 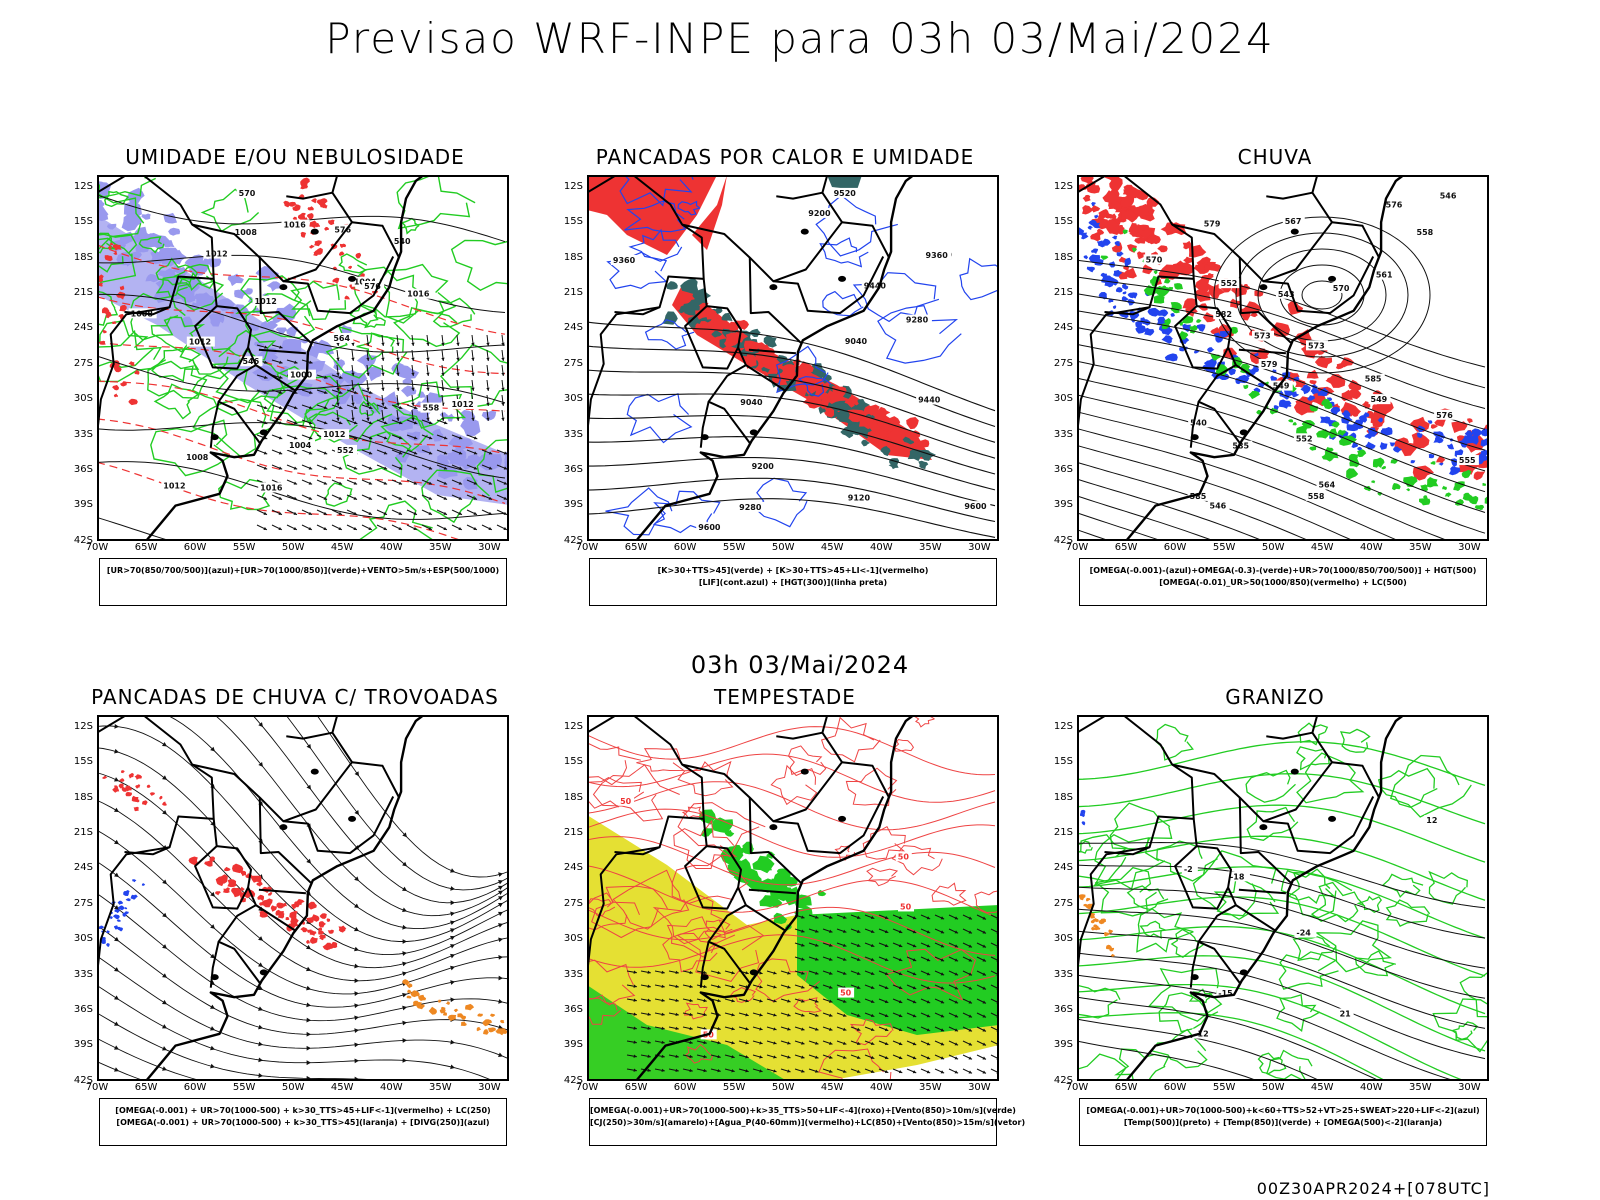 I want to click on contour-label: 9600, so click(x=975, y=506).